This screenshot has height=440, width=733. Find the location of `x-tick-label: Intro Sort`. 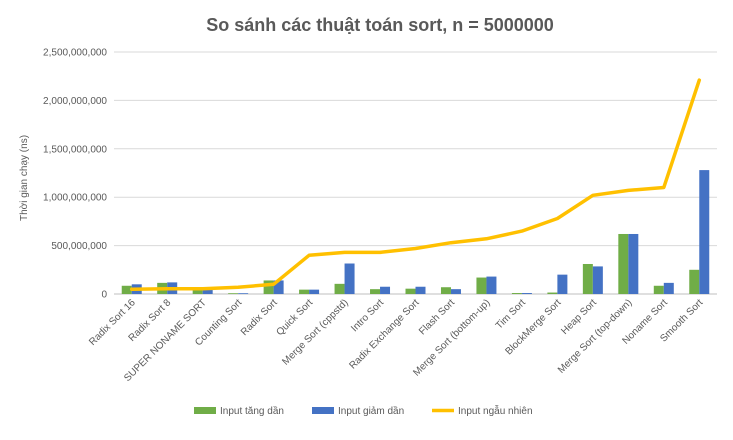

x-tick-label: Intro Sort is located at coordinates (367, 315).